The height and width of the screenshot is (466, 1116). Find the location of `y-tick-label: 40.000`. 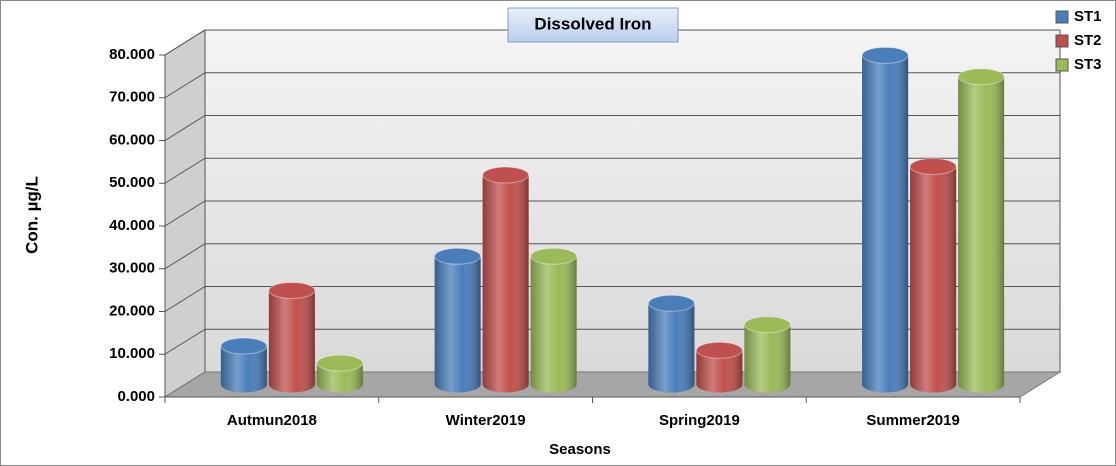

y-tick-label: 40.000 is located at coordinates (132, 225).